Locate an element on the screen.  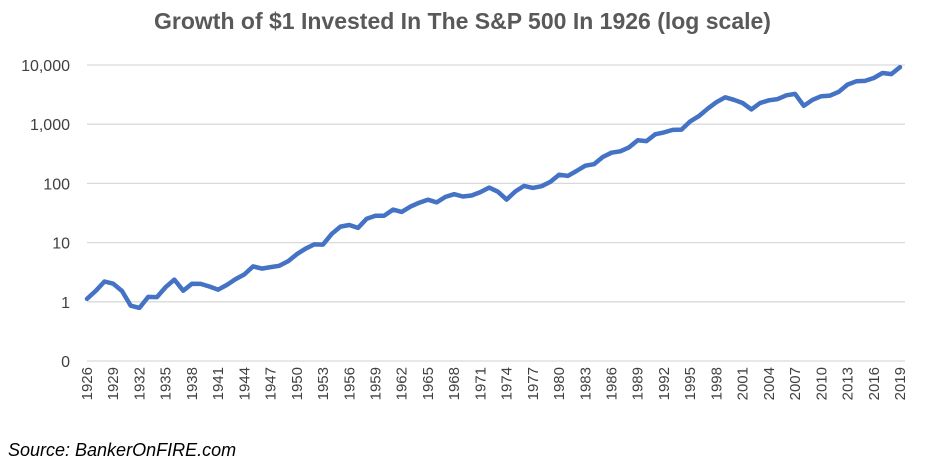
x-tick-label: 2019 is located at coordinates (900, 383).